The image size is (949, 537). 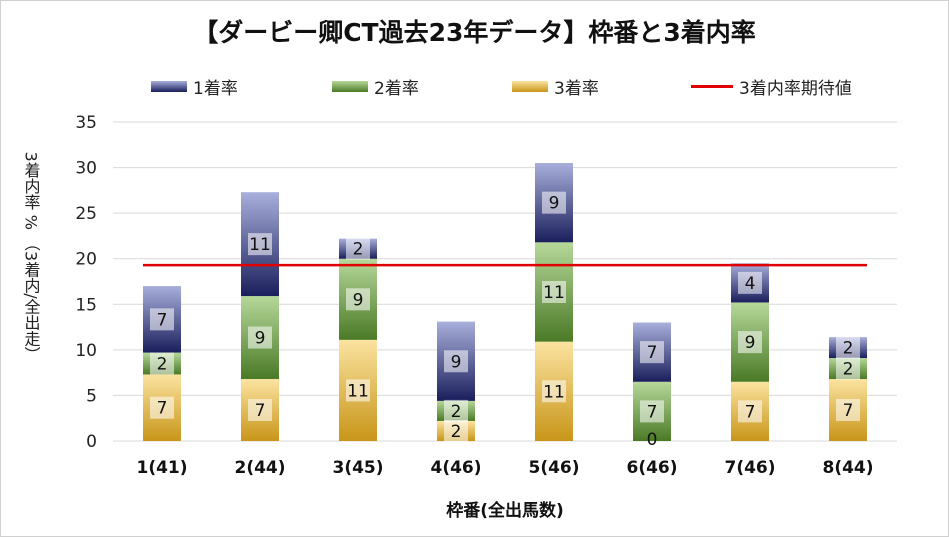 I want to click on data-label-rate2: 11, so click(x=554, y=293).